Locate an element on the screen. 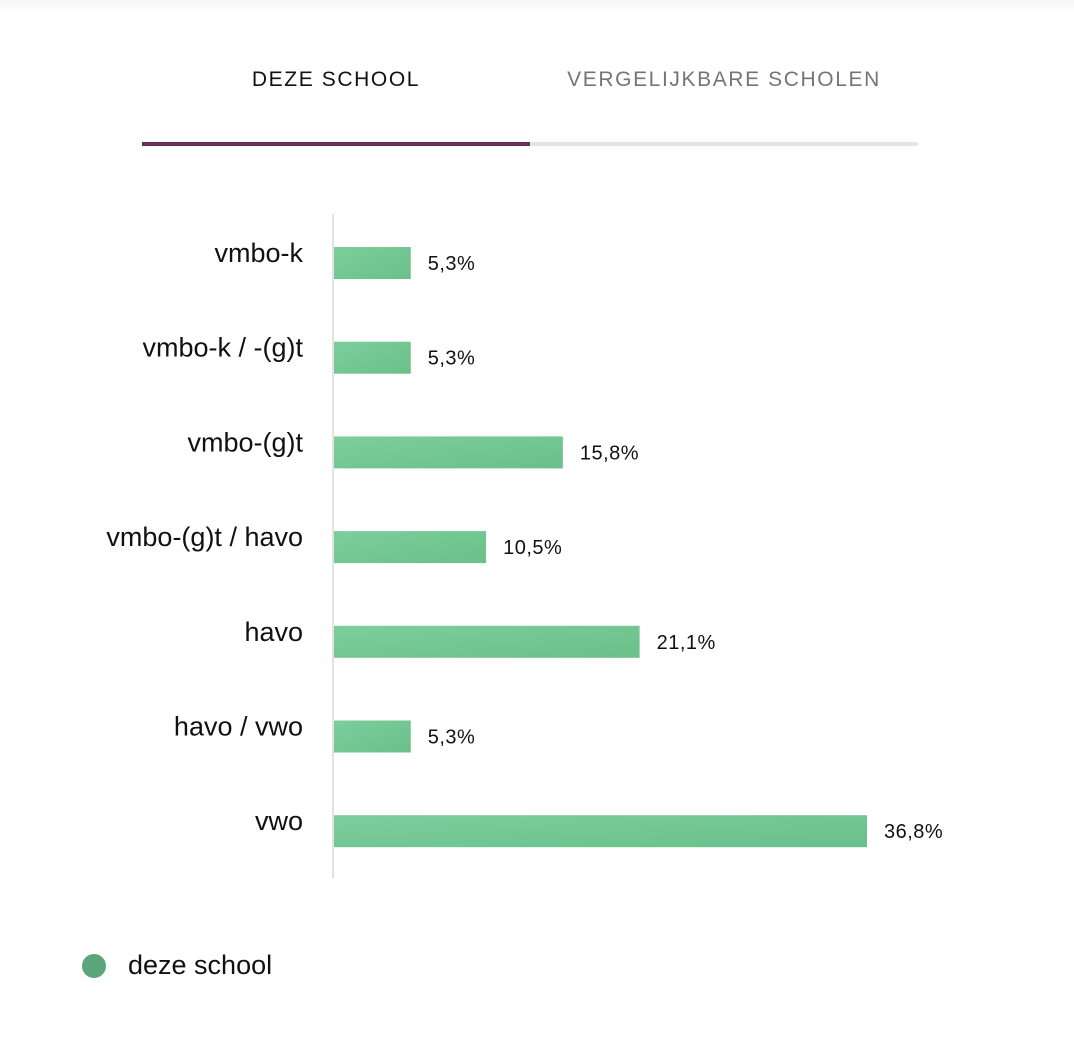 This screenshot has width=1074, height=1038. category-label: vmbo-k is located at coordinates (258, 253).